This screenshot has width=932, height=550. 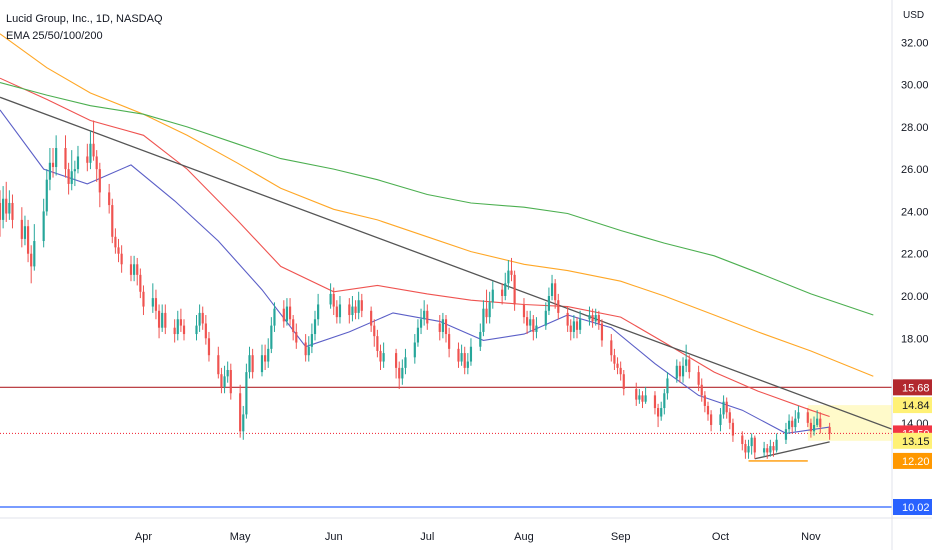 I want to click on price-marker-4: 12.20, so click(x=912, y=460).